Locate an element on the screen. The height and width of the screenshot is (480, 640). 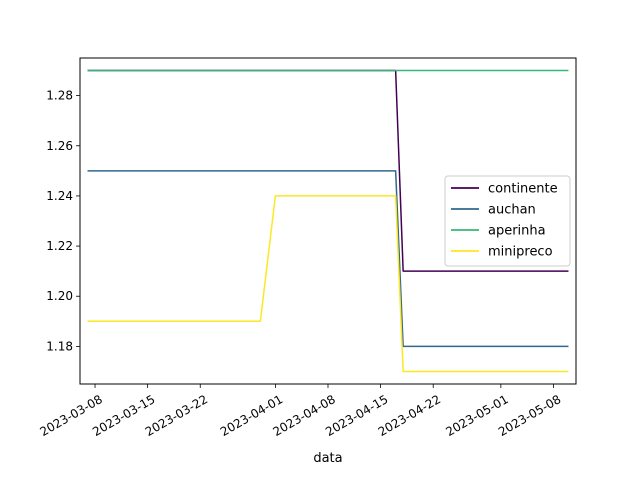
legend-label-auchan: auchan is located at coordinates (512, 210).